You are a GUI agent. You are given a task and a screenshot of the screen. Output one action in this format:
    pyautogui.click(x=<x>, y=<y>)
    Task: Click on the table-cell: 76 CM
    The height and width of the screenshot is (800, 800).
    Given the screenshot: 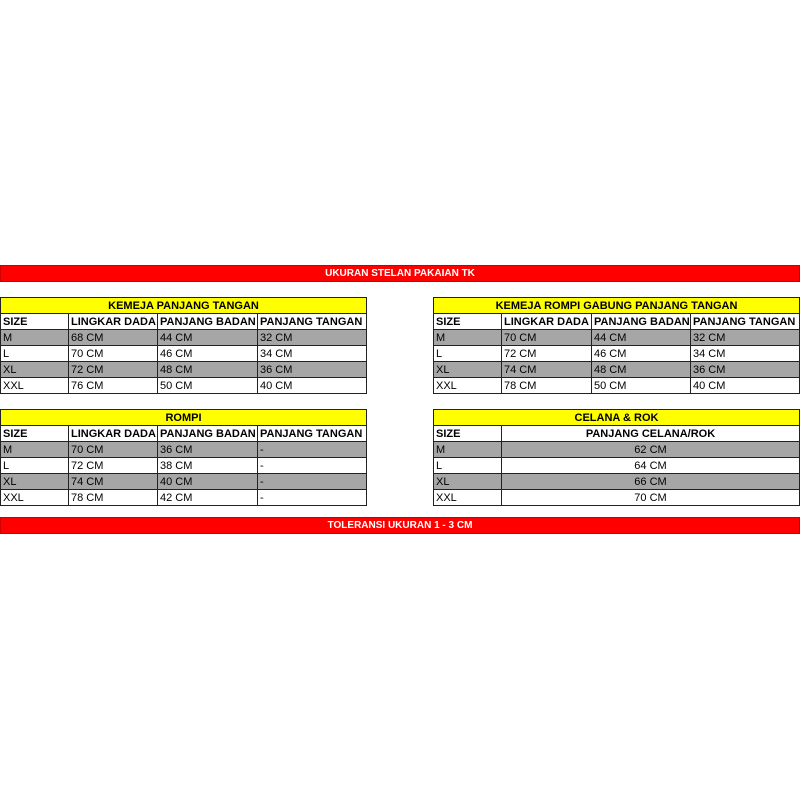 What is the action you would take?
    pyautogui.click(x=113, y=385)
    